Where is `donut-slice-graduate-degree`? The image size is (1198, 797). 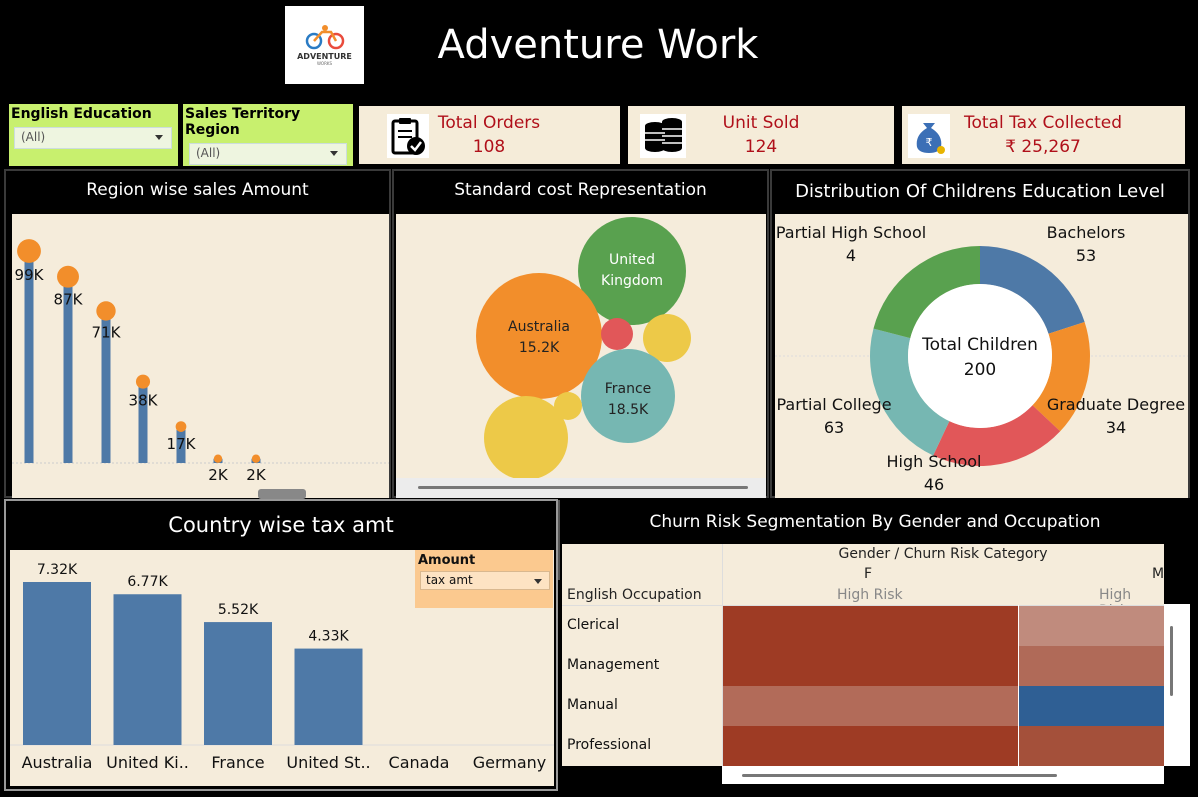
donut-slice-graduate-degree is located at coordinates (1061, 377).